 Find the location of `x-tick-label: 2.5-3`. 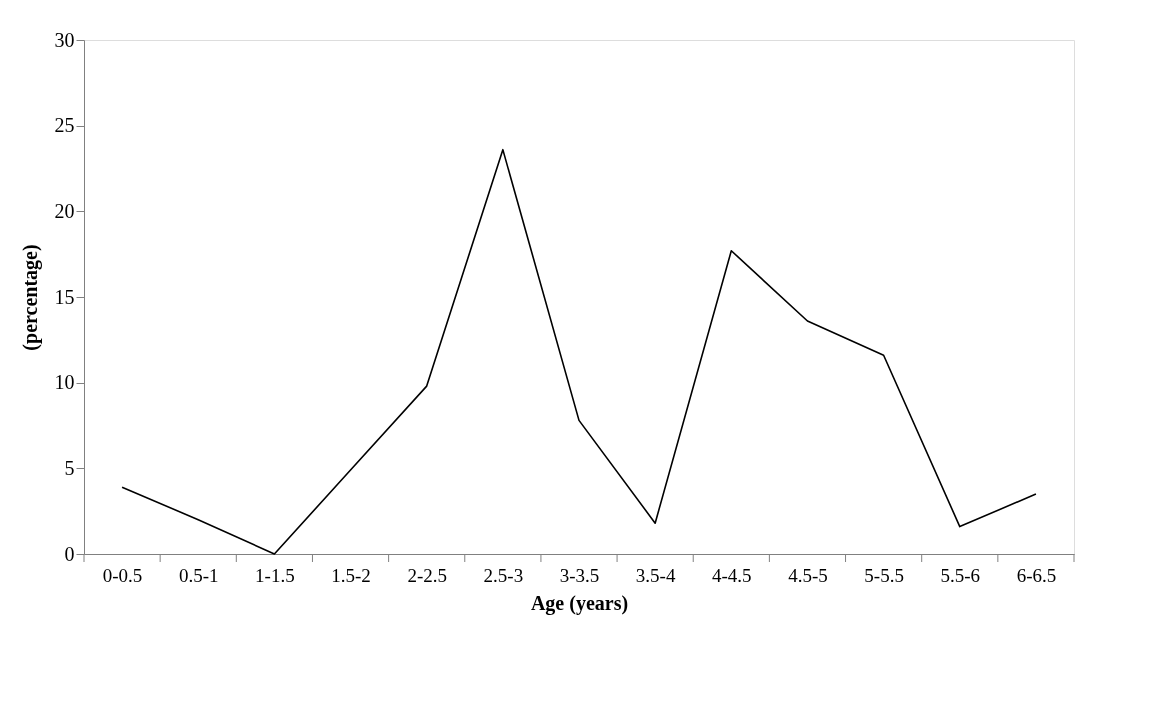

x-tick-label: 2.5-3 is located at coordinates (503, 575).